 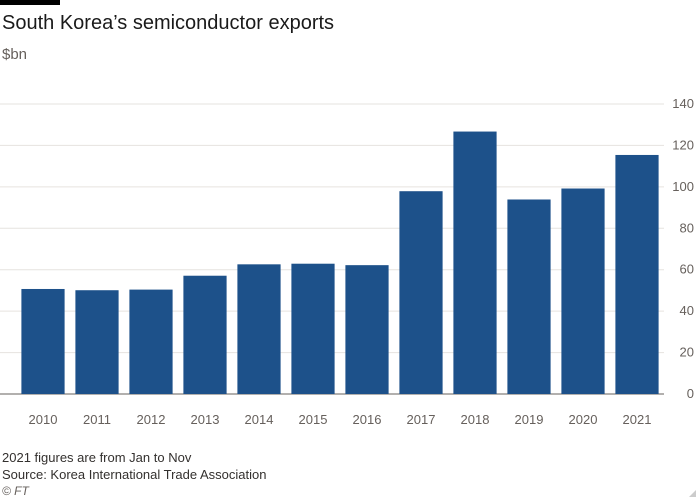 What do you see at coordinates (259, 419) in the screenshot?
I see `x-tick-label: 2014` at bounding box center [259, 419].